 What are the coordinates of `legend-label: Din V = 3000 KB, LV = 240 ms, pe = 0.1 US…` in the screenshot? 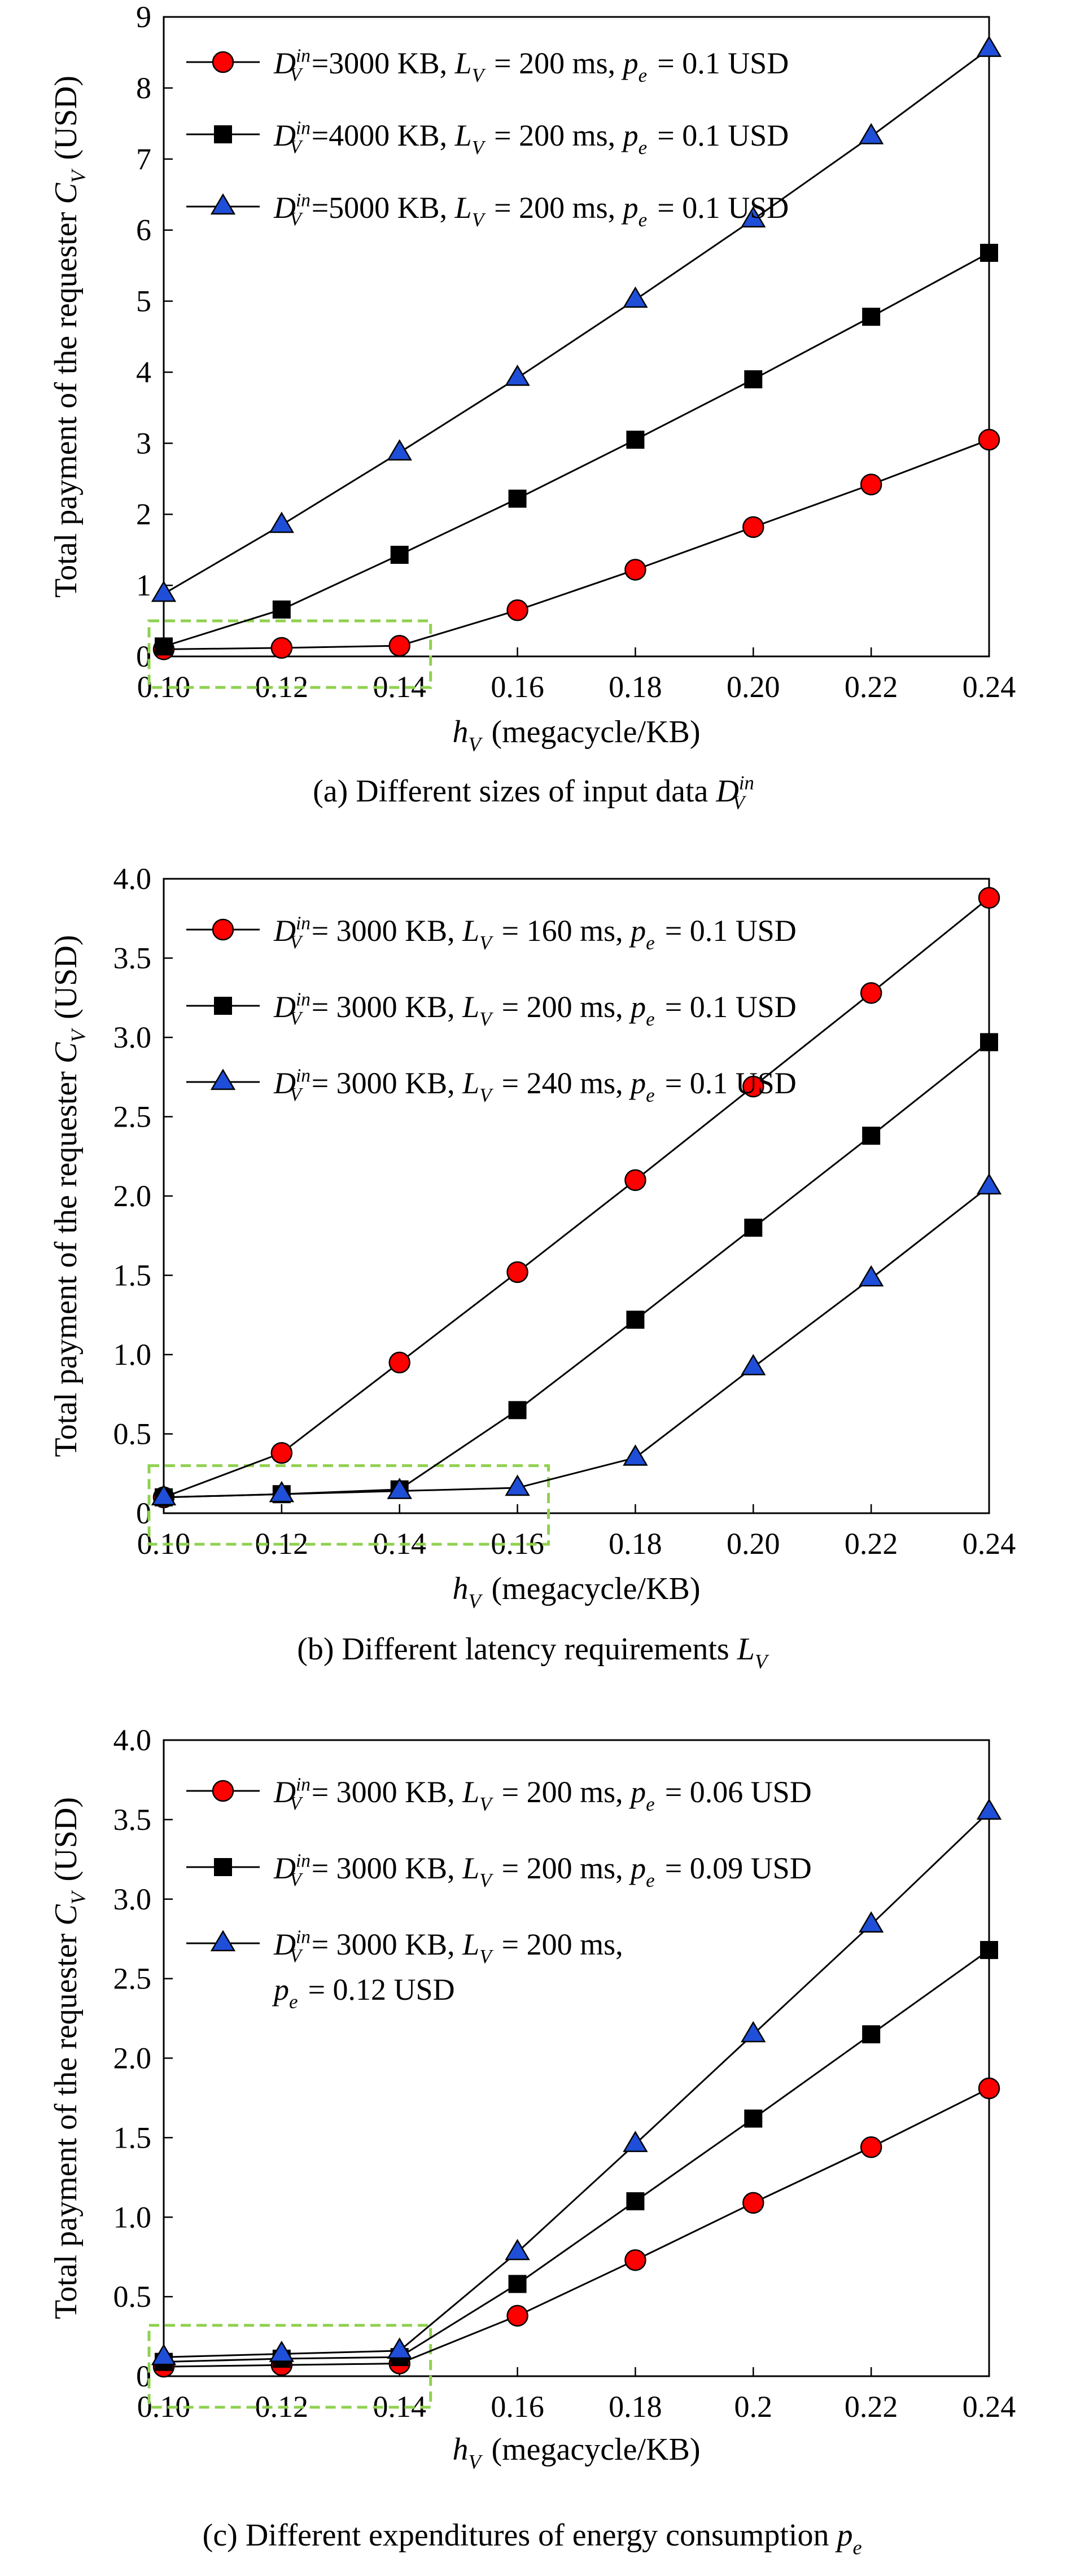 It's located at (535, 1085).